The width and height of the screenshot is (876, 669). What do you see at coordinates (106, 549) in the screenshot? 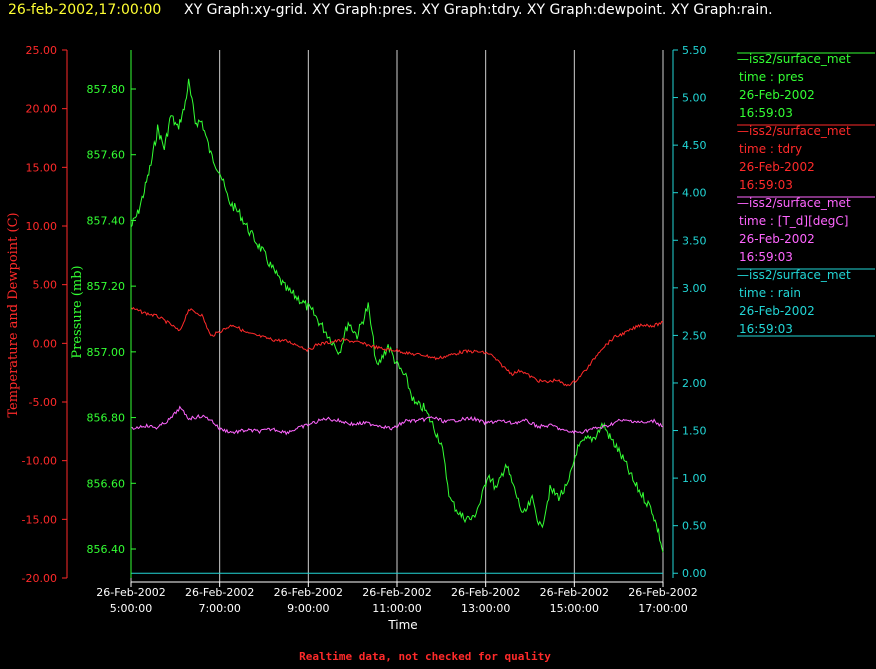
I see `pressure-tick-label: 856.40` at bounding box center [106, 549].